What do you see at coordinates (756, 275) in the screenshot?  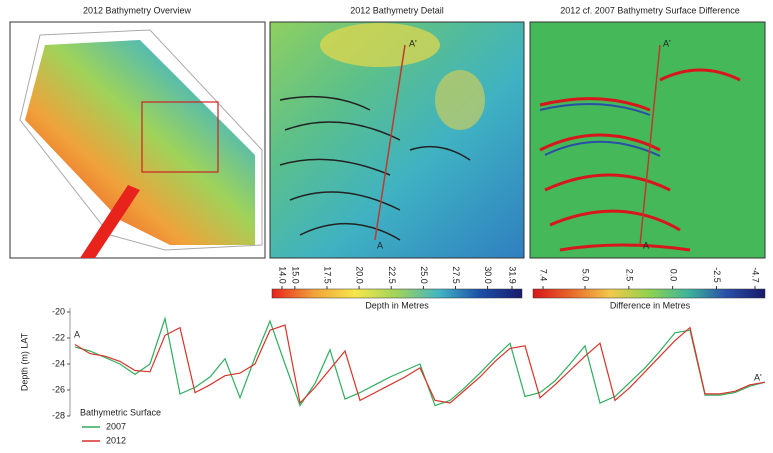 I see `colorbar-tick-label: -4.7` at bounding box center [756, 275].